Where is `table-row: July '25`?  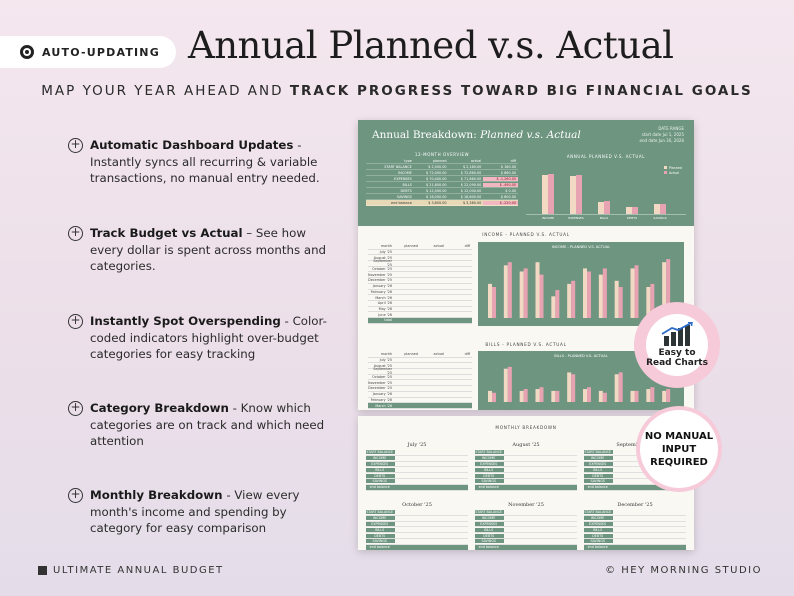
table-row: July '25 is located at coordinates (420, 253).